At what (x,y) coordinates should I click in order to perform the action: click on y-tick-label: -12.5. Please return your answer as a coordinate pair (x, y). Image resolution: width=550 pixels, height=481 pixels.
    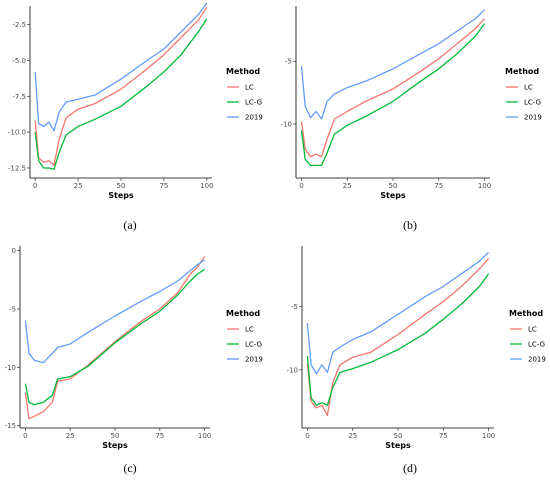
    Looking at the image, I should click on (17, 168).